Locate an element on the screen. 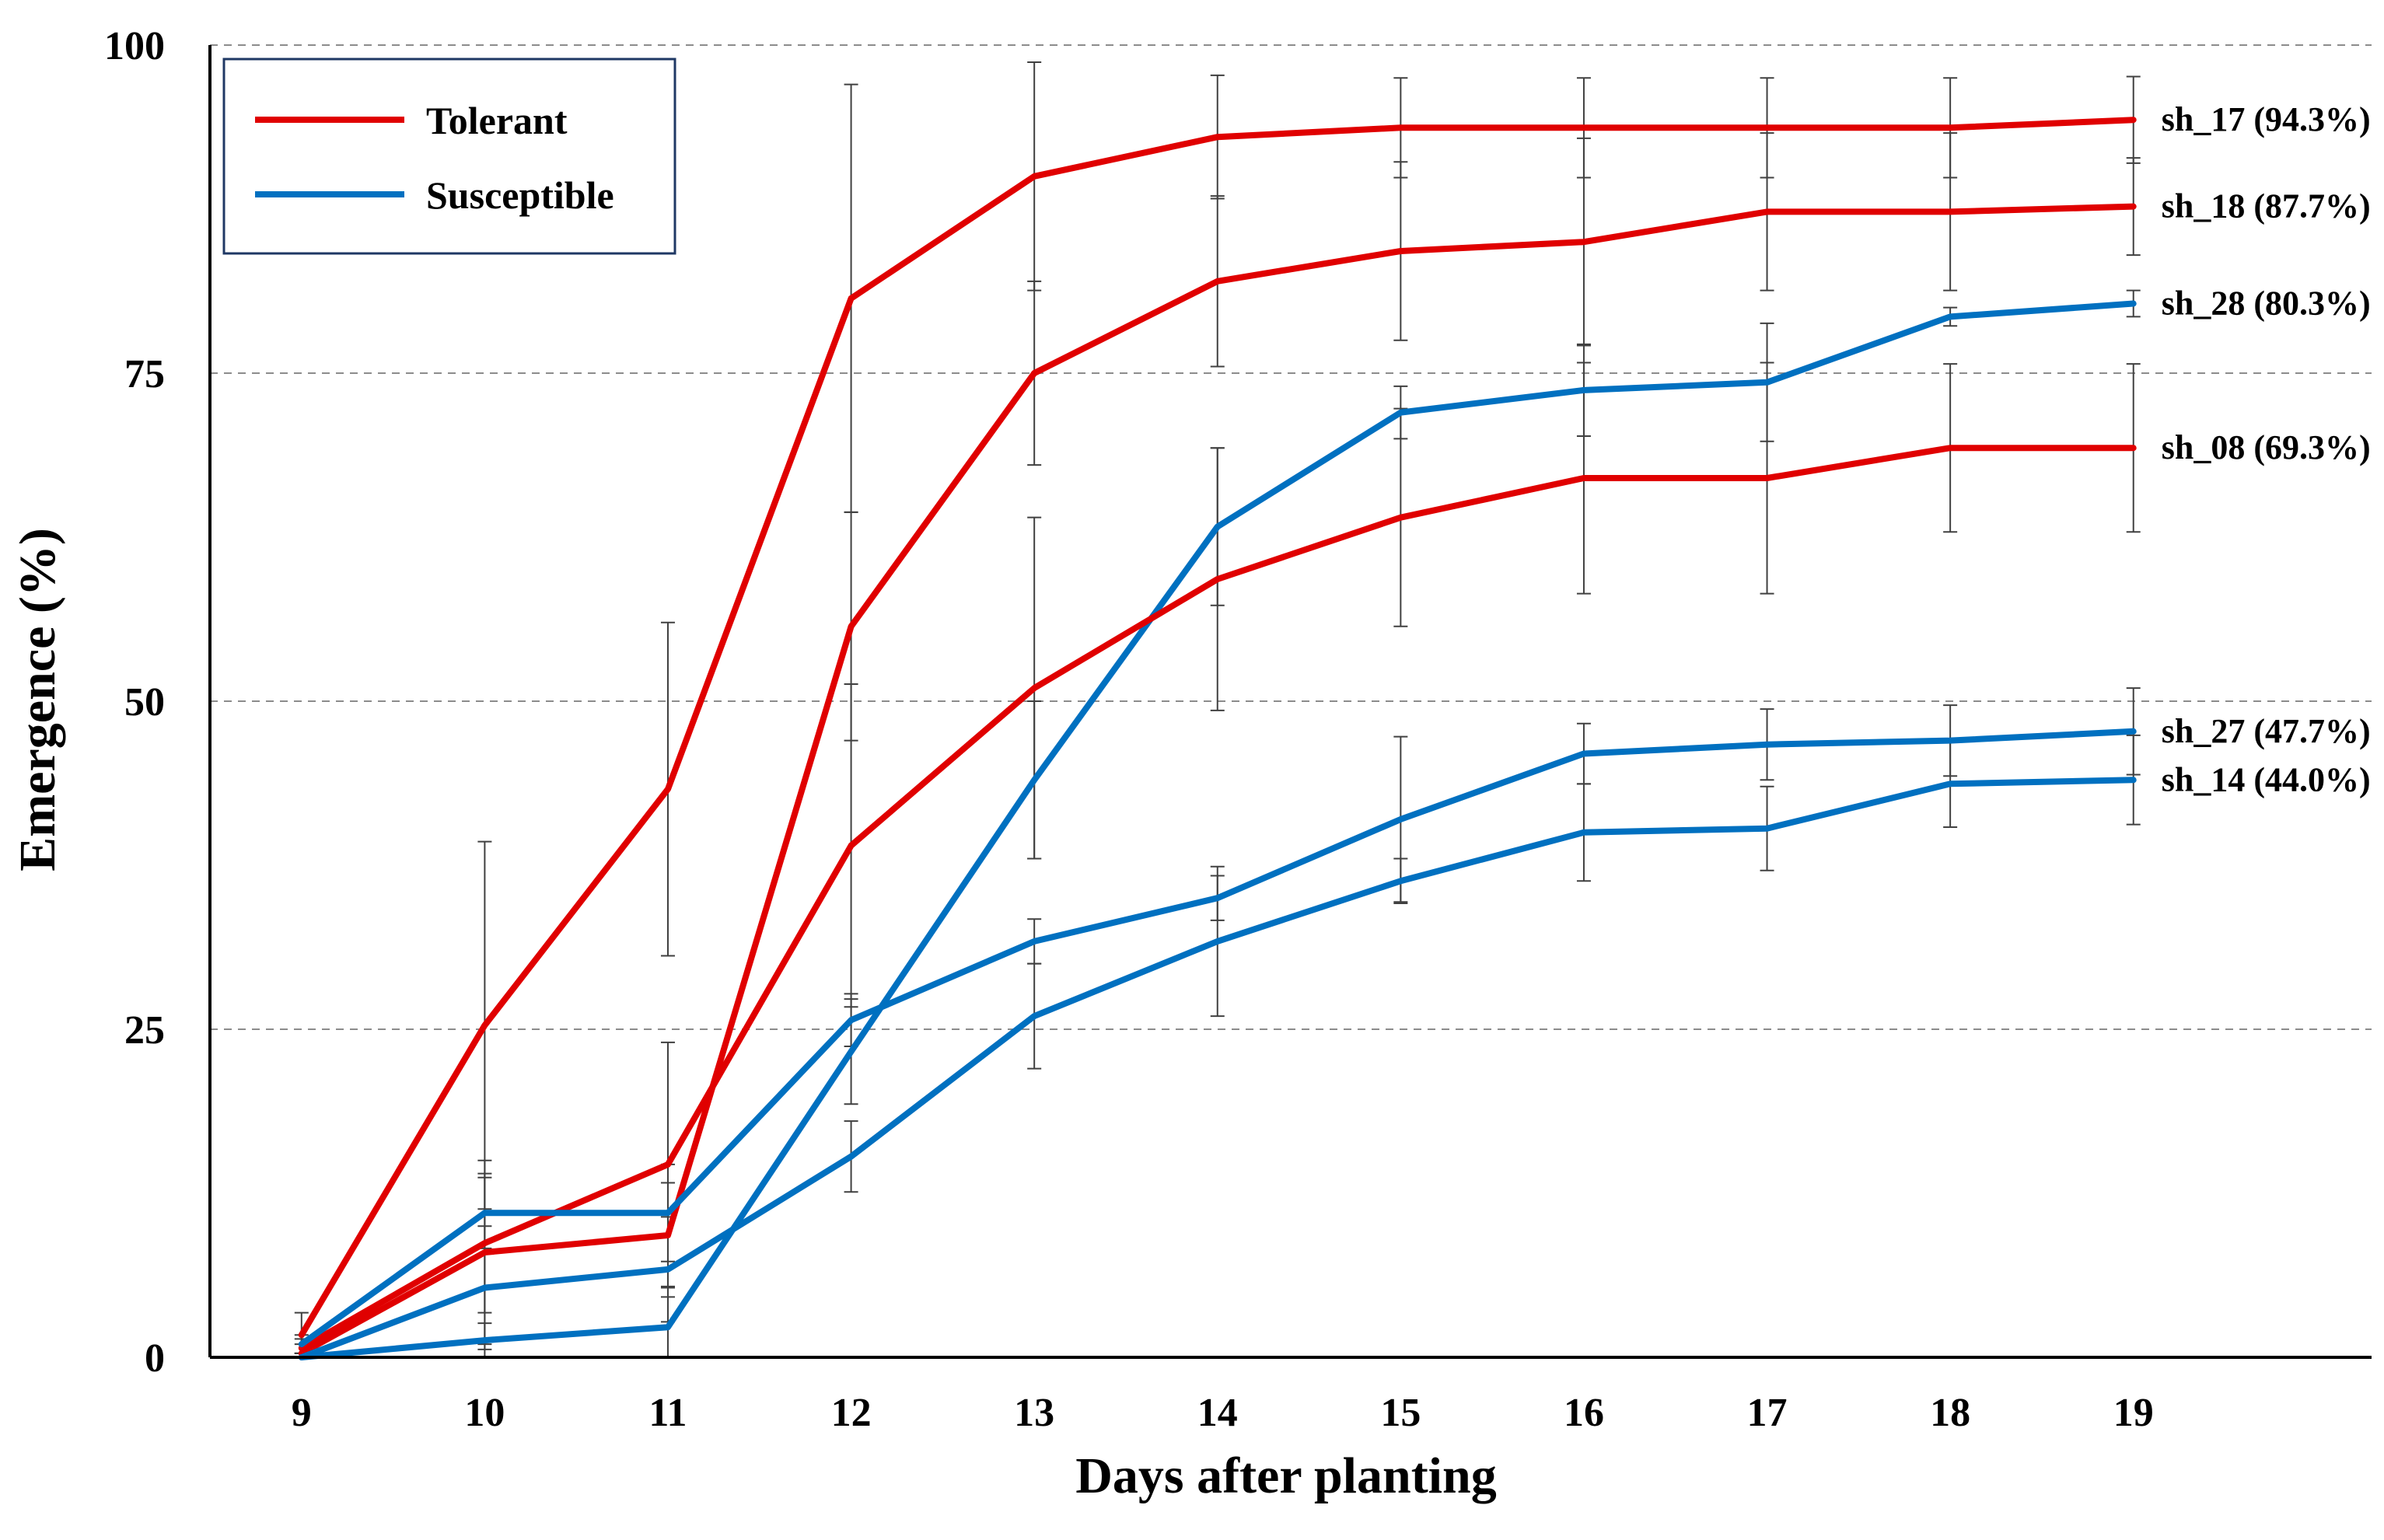 This screenshot has width=2384, height=1540. y-tick-label: 0 is located at coordinates (155, 1358).